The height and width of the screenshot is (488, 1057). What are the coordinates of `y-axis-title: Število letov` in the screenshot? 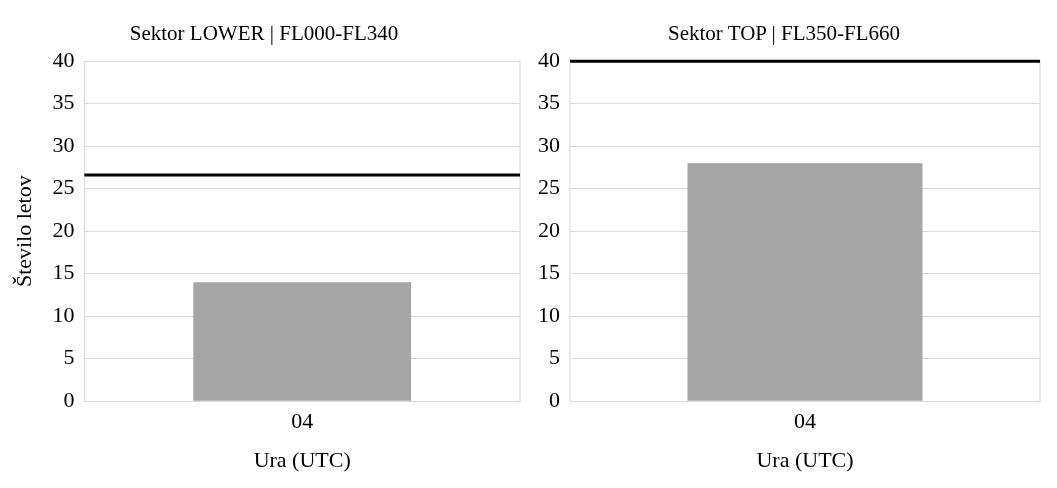 It's located at (23, 231).